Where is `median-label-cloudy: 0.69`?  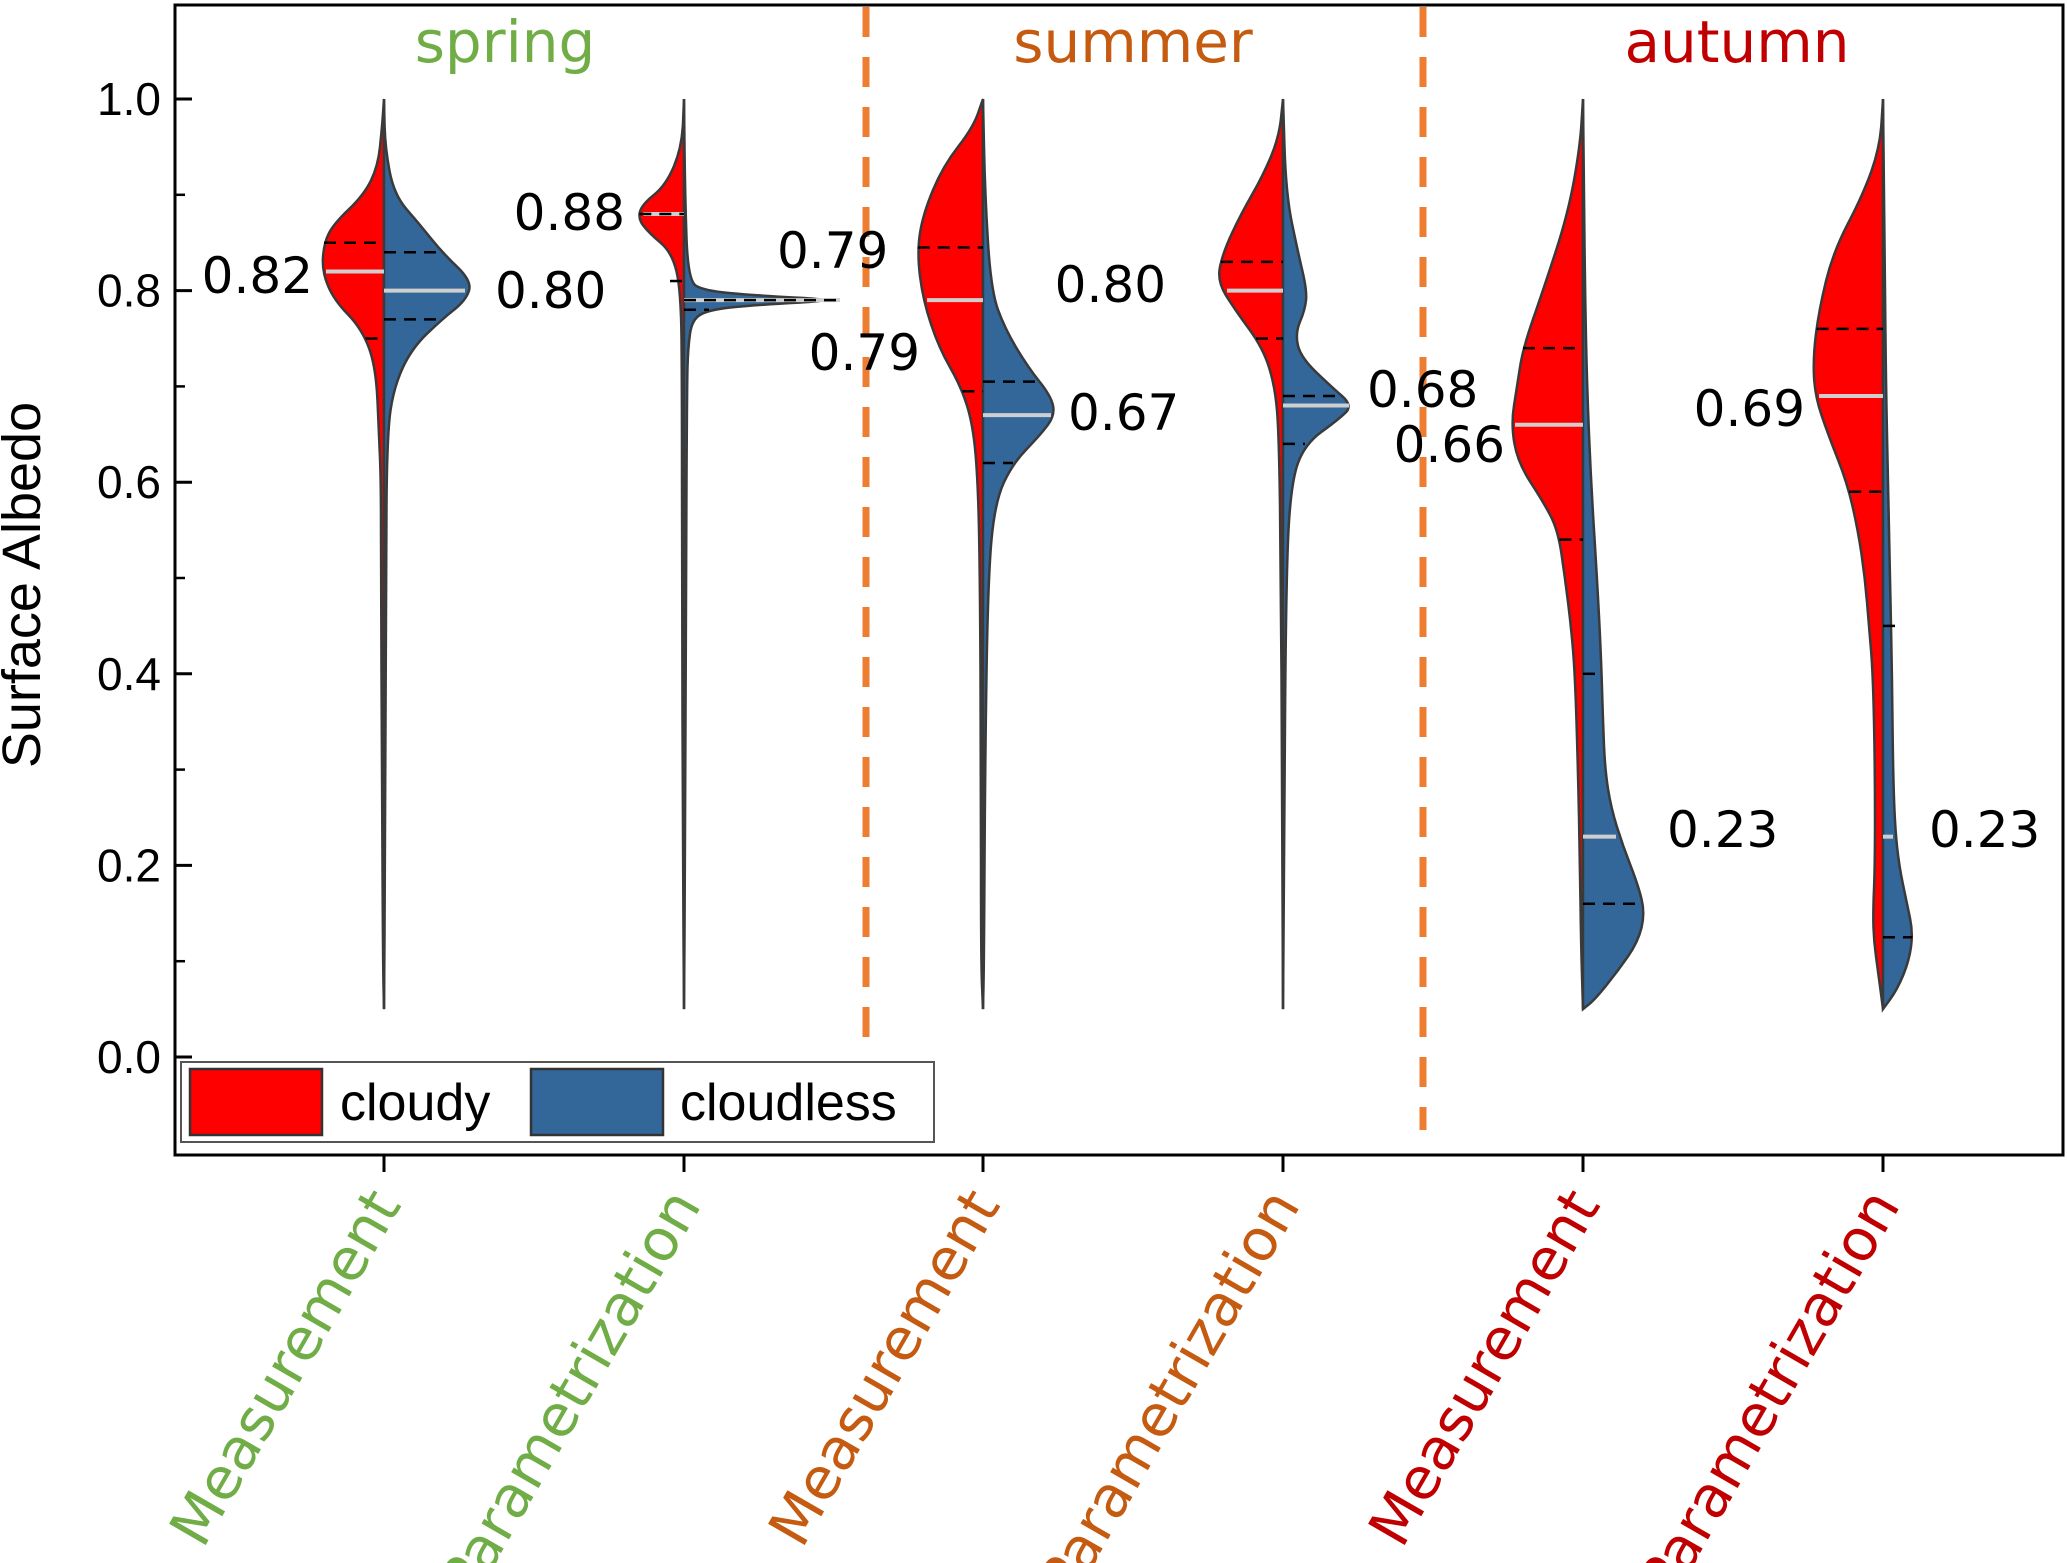
median-label-cloudy: 0.69 is located at coordinates (1749, 409).